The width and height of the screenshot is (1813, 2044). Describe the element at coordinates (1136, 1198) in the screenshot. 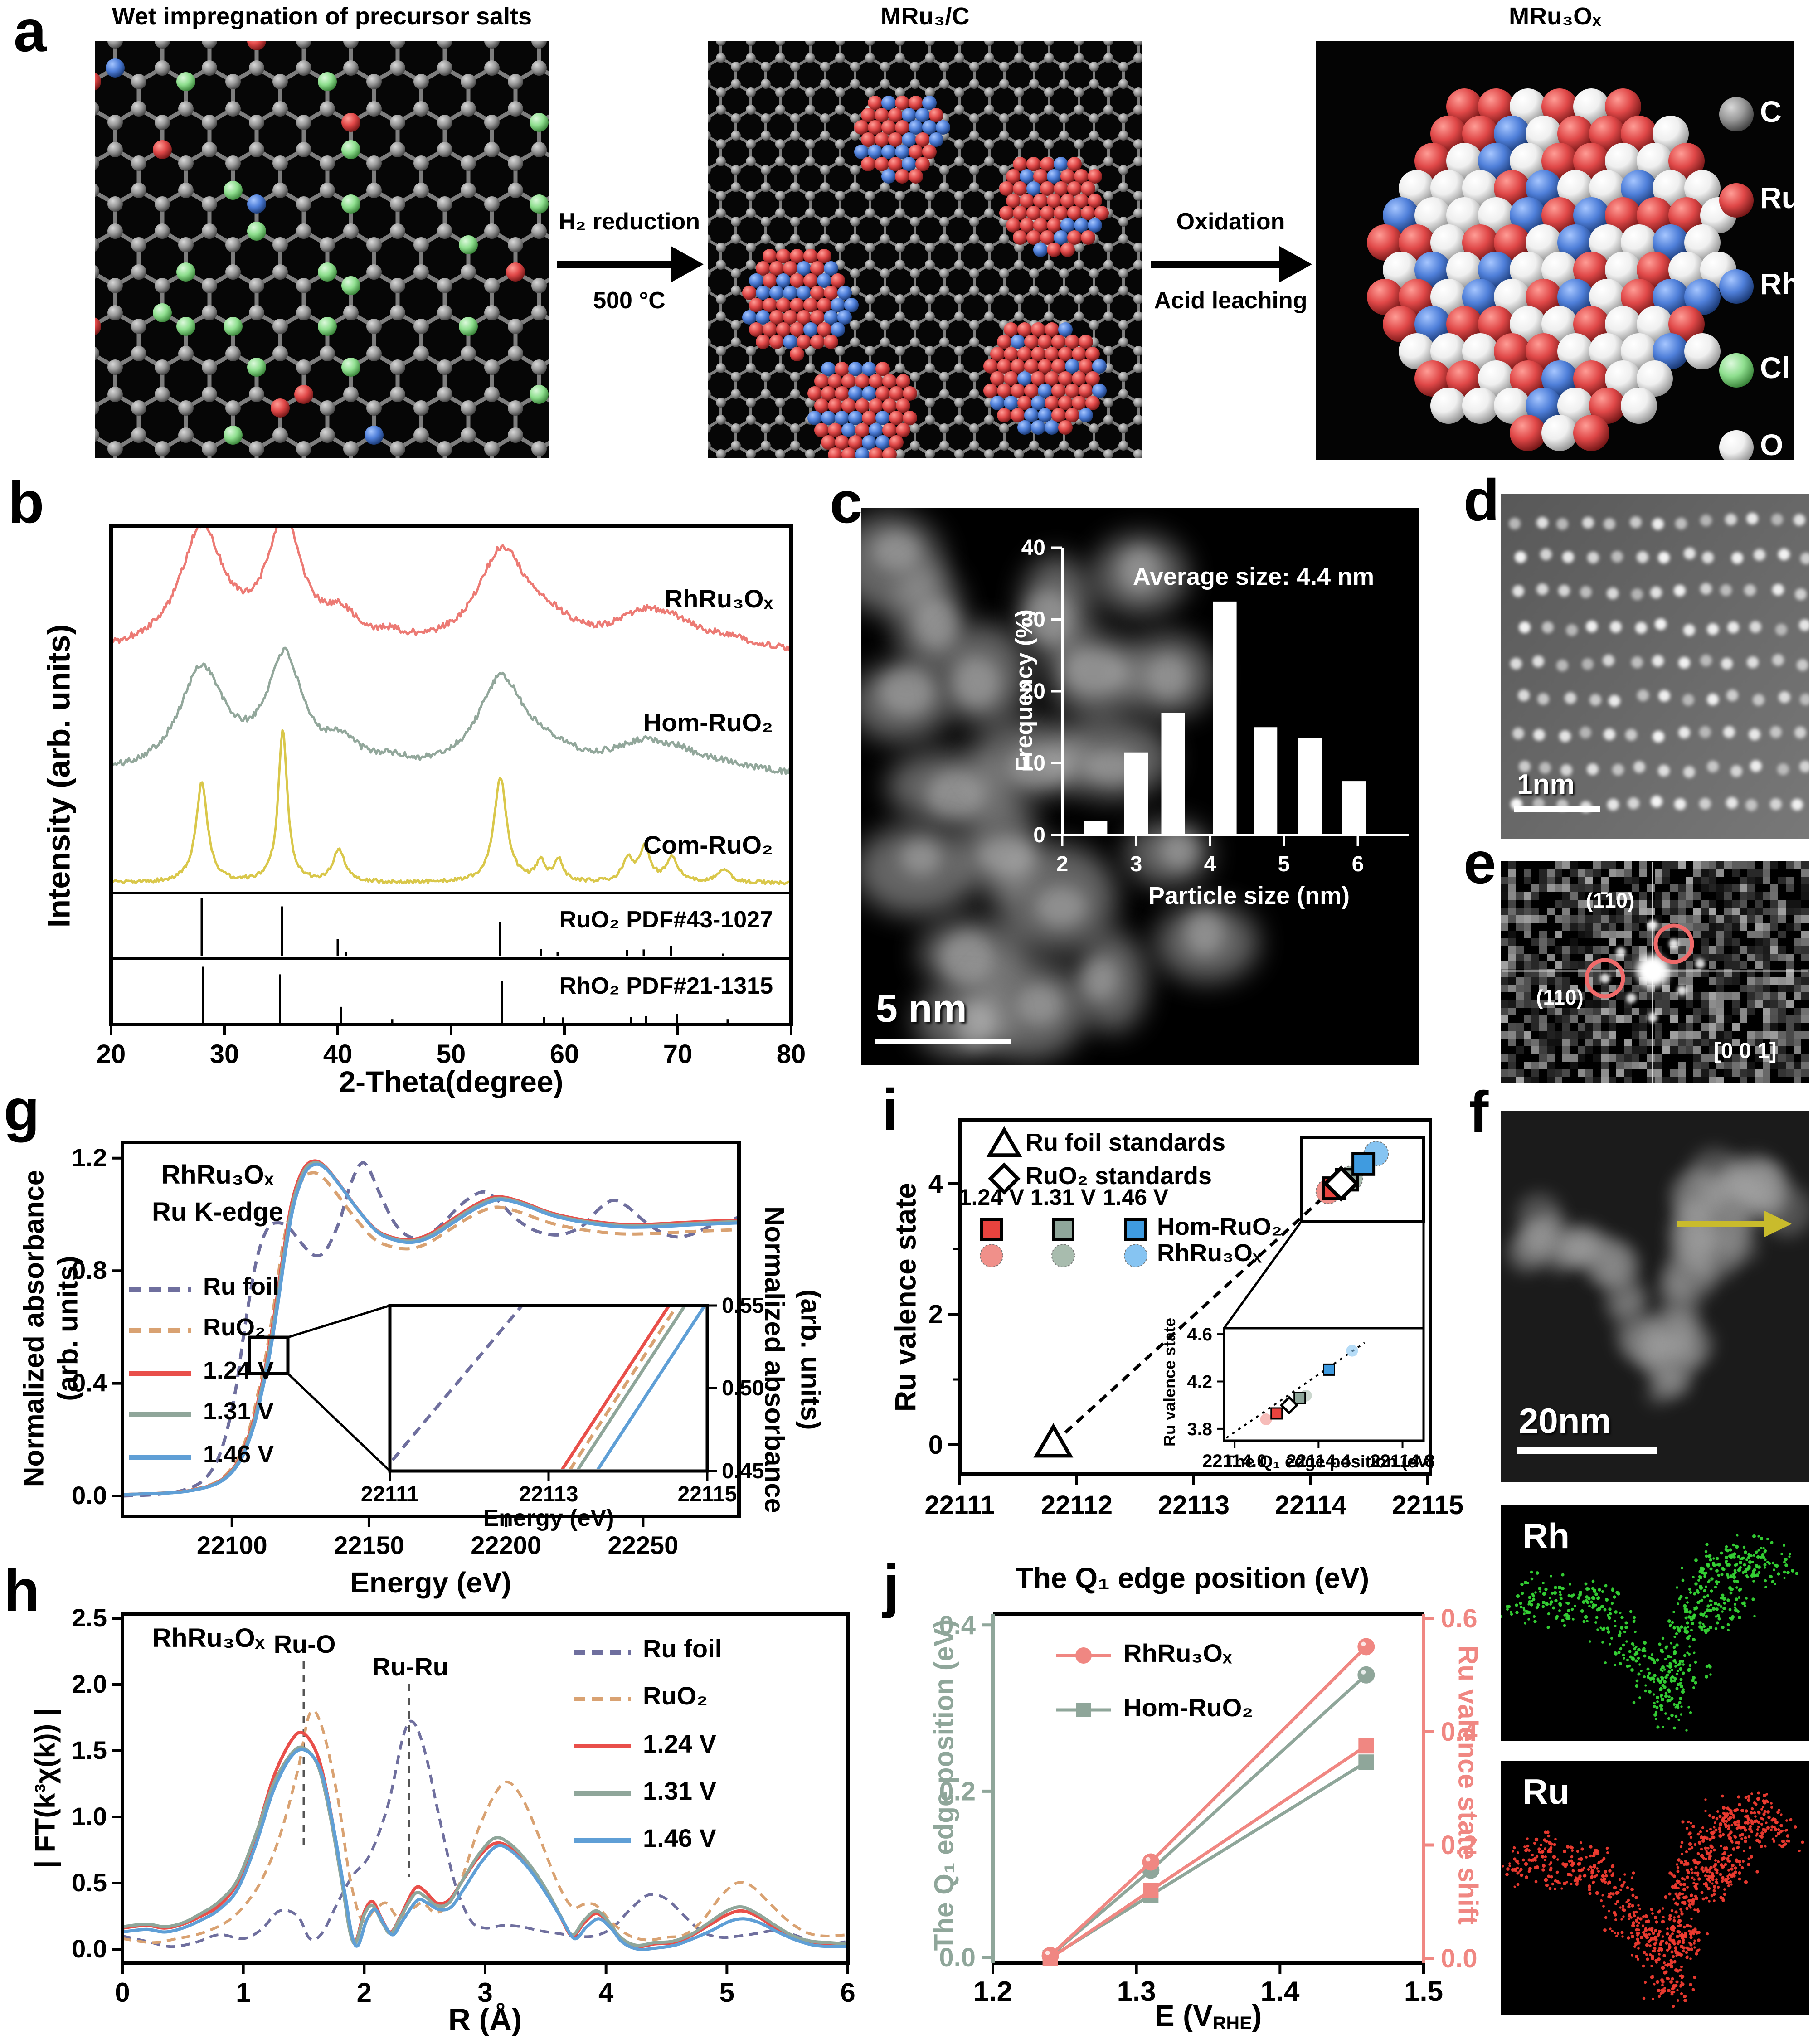

I see `valence-legend-volt-146: 1.46 V` at that location.